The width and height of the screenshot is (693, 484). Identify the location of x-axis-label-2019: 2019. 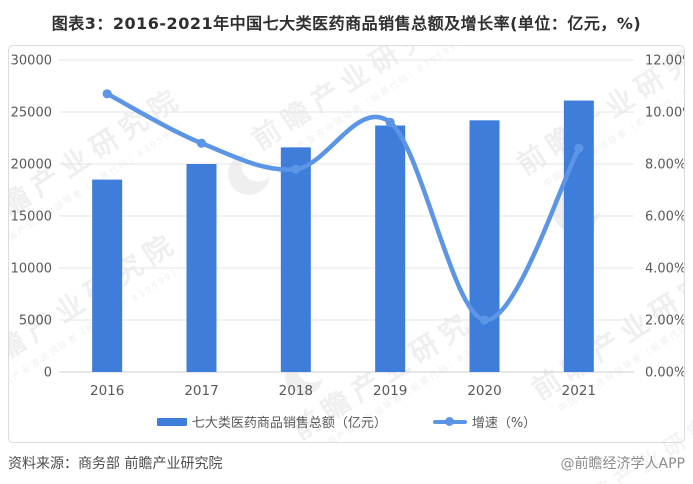
(390, 391).